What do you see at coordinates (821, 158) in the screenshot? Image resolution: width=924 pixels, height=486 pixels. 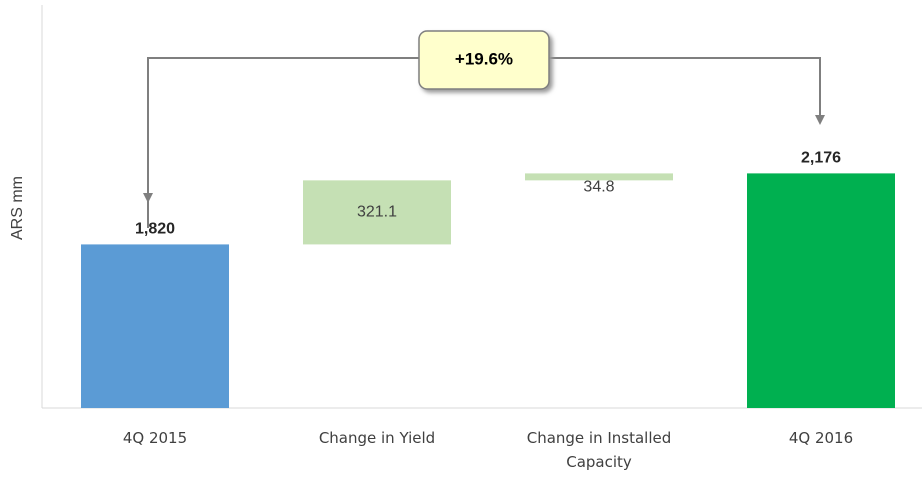 I see `value-label: 2,176` at bounding box center [821, 158].